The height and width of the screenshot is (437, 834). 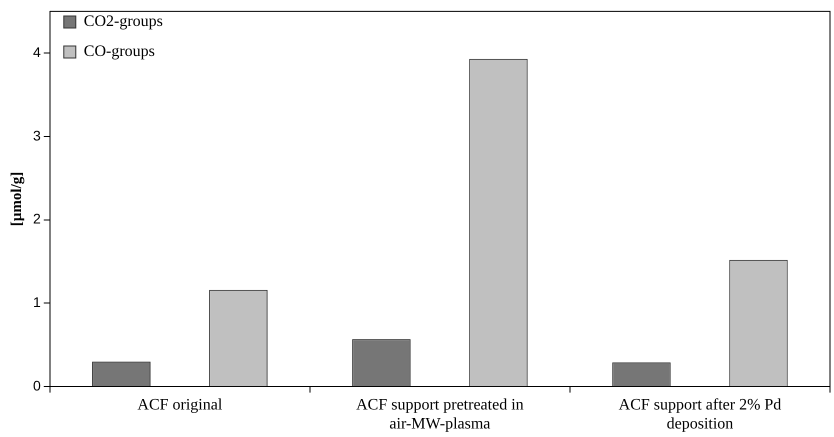 I want to click on legend-label: CO2-groups, so click(x=123, y=21).